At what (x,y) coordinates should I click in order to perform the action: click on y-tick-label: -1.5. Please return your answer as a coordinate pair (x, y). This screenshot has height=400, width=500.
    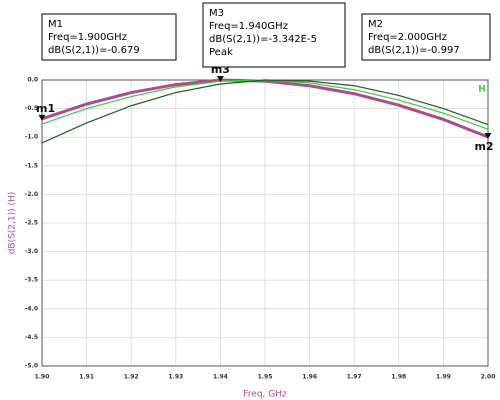
    Looking at the image, I should click on (31, 165).